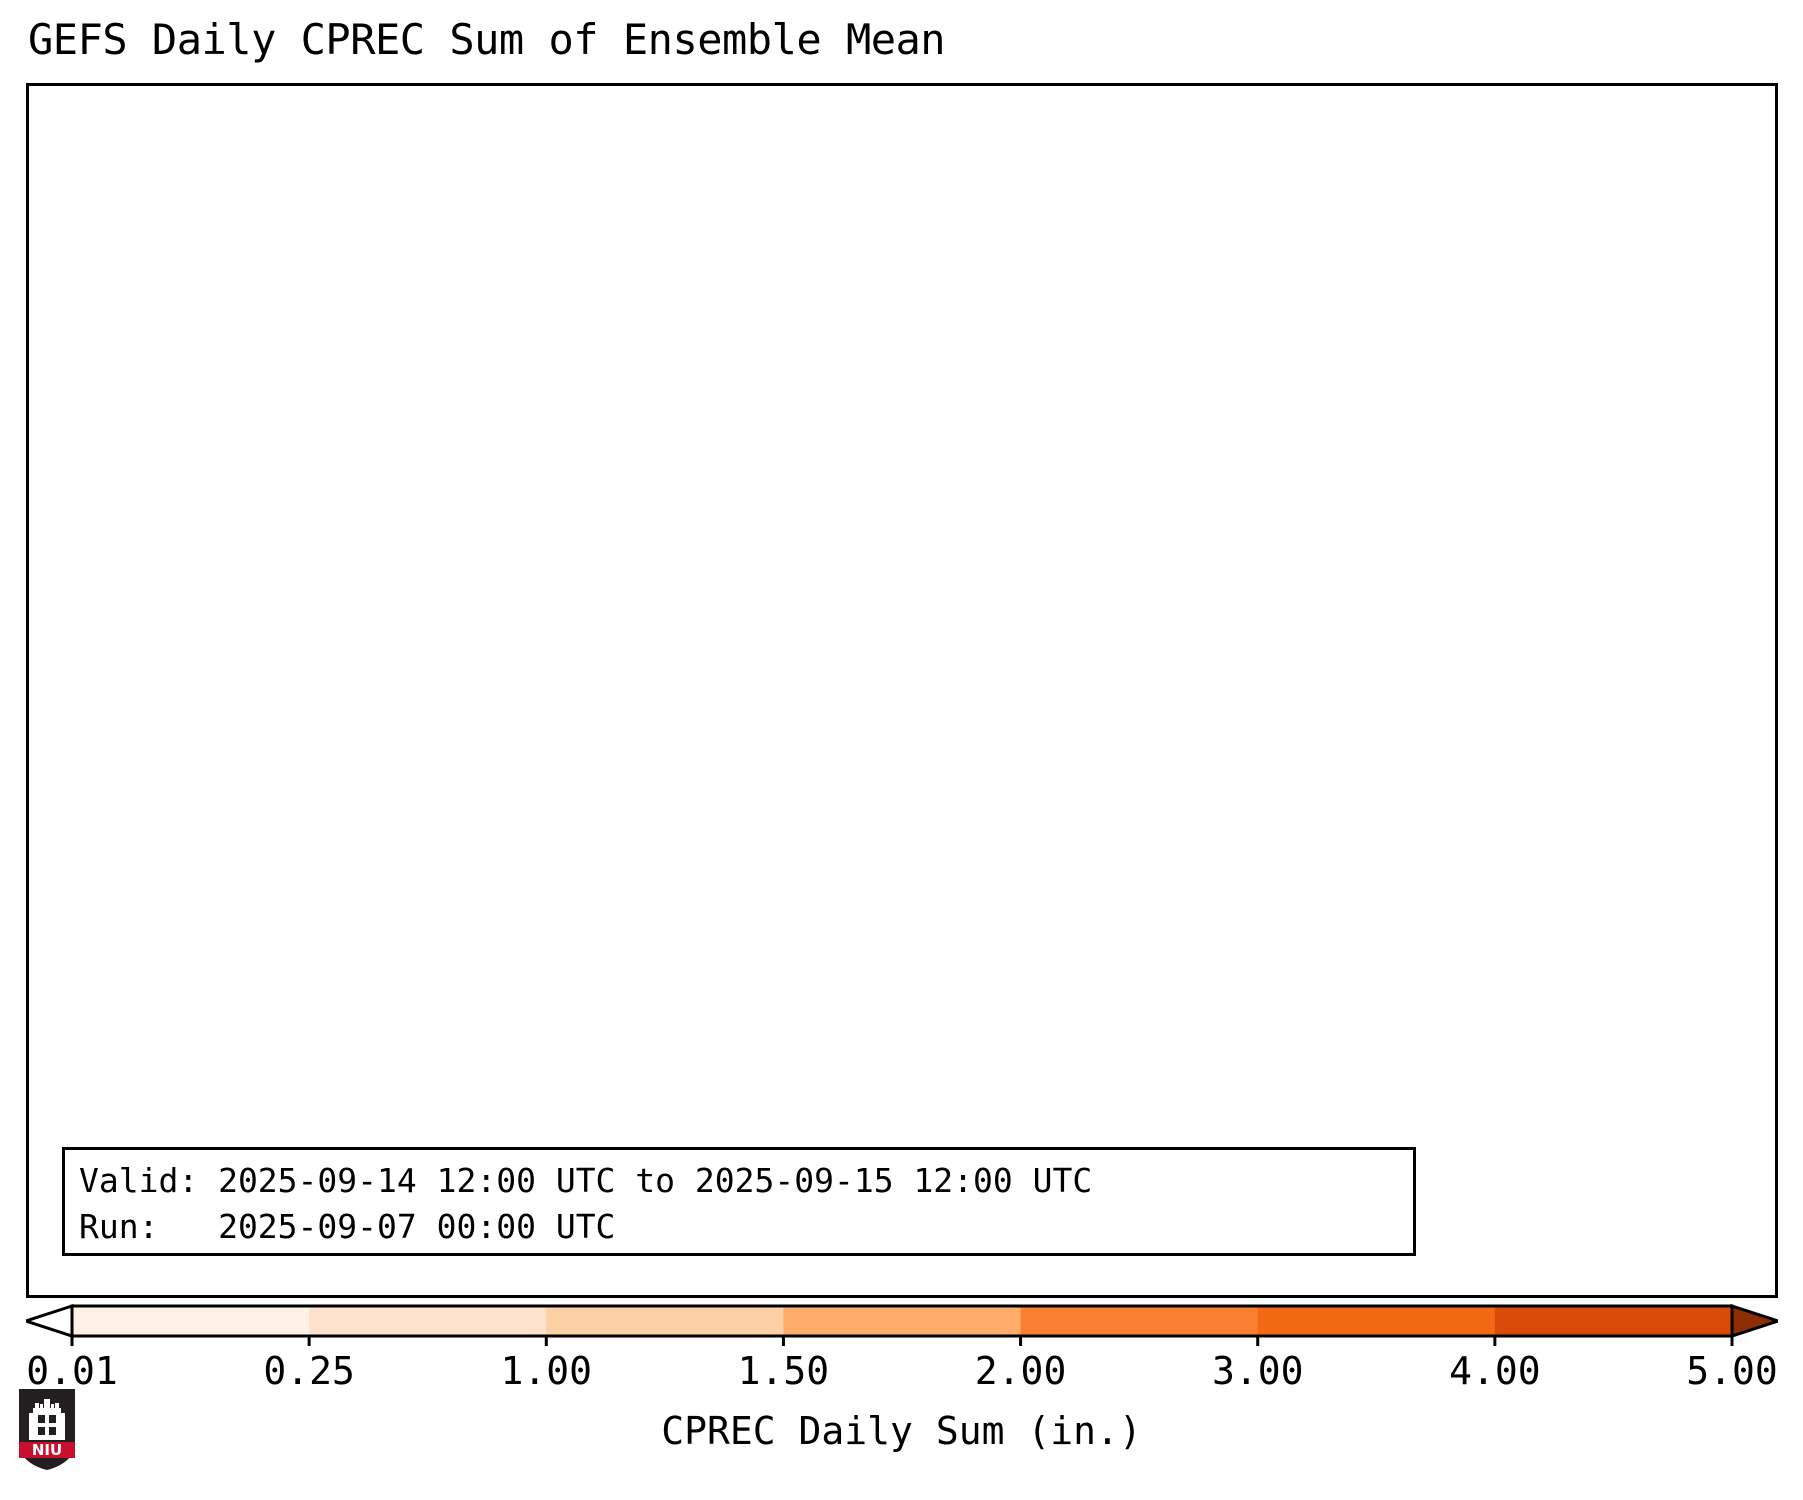 This screenshot has height=1500, width=1803. What do you see at coordinates (50, 1321) in the screenshot?
I see `colorbar-under-arrow` at bounding box center [50, 1321].